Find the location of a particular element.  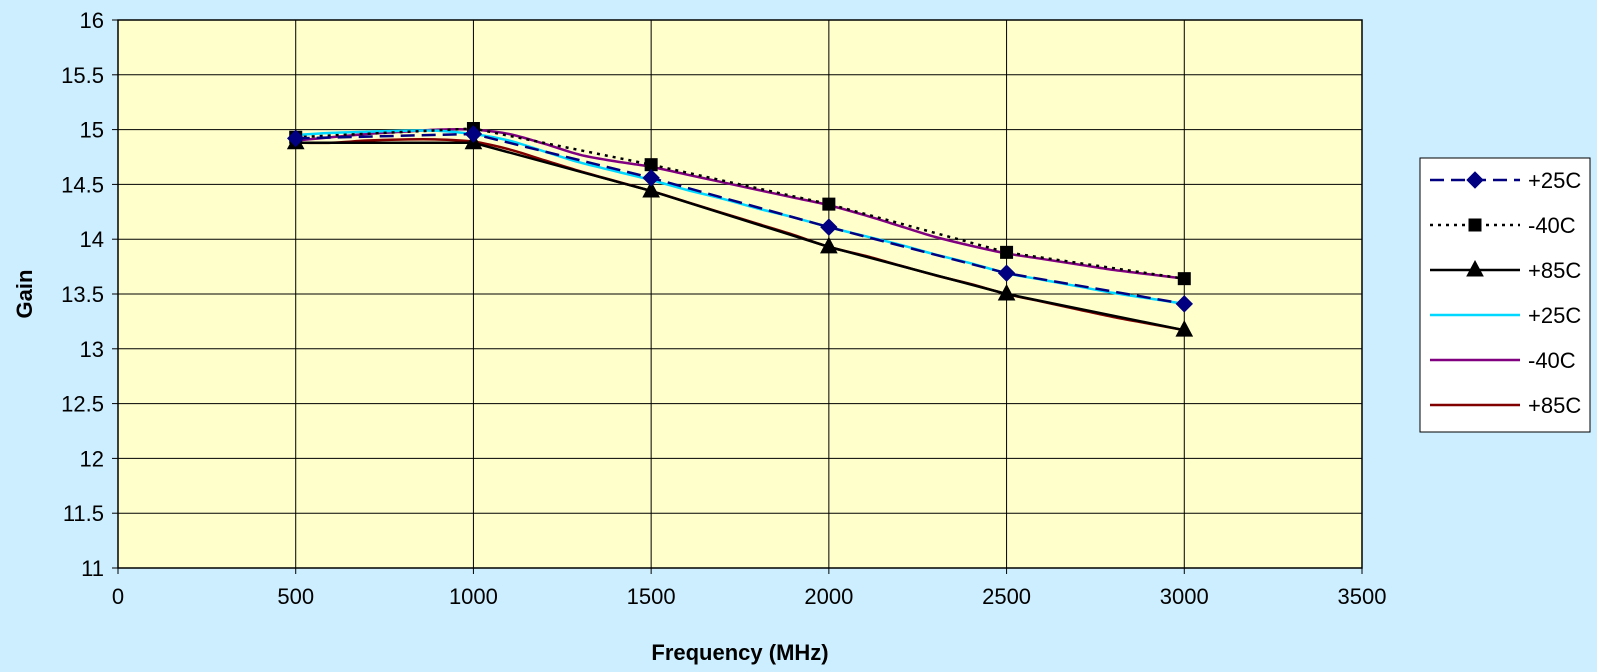

legend: +25C -40C +85C +25C -40C +85C is located at coordinates (1505, 295).